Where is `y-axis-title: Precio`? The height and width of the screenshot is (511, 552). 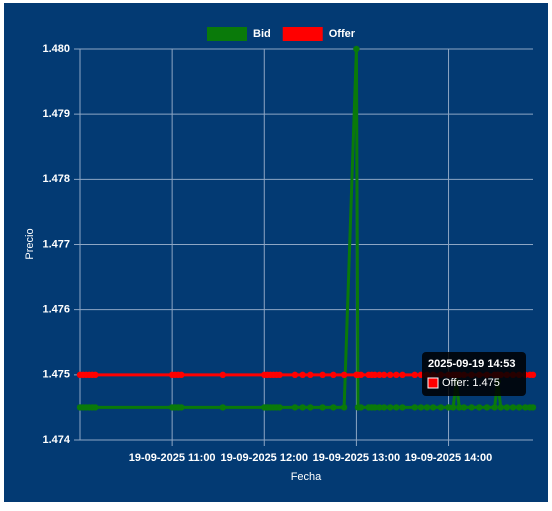
y-axis-title: Precio is located at coordinates (30, 243).